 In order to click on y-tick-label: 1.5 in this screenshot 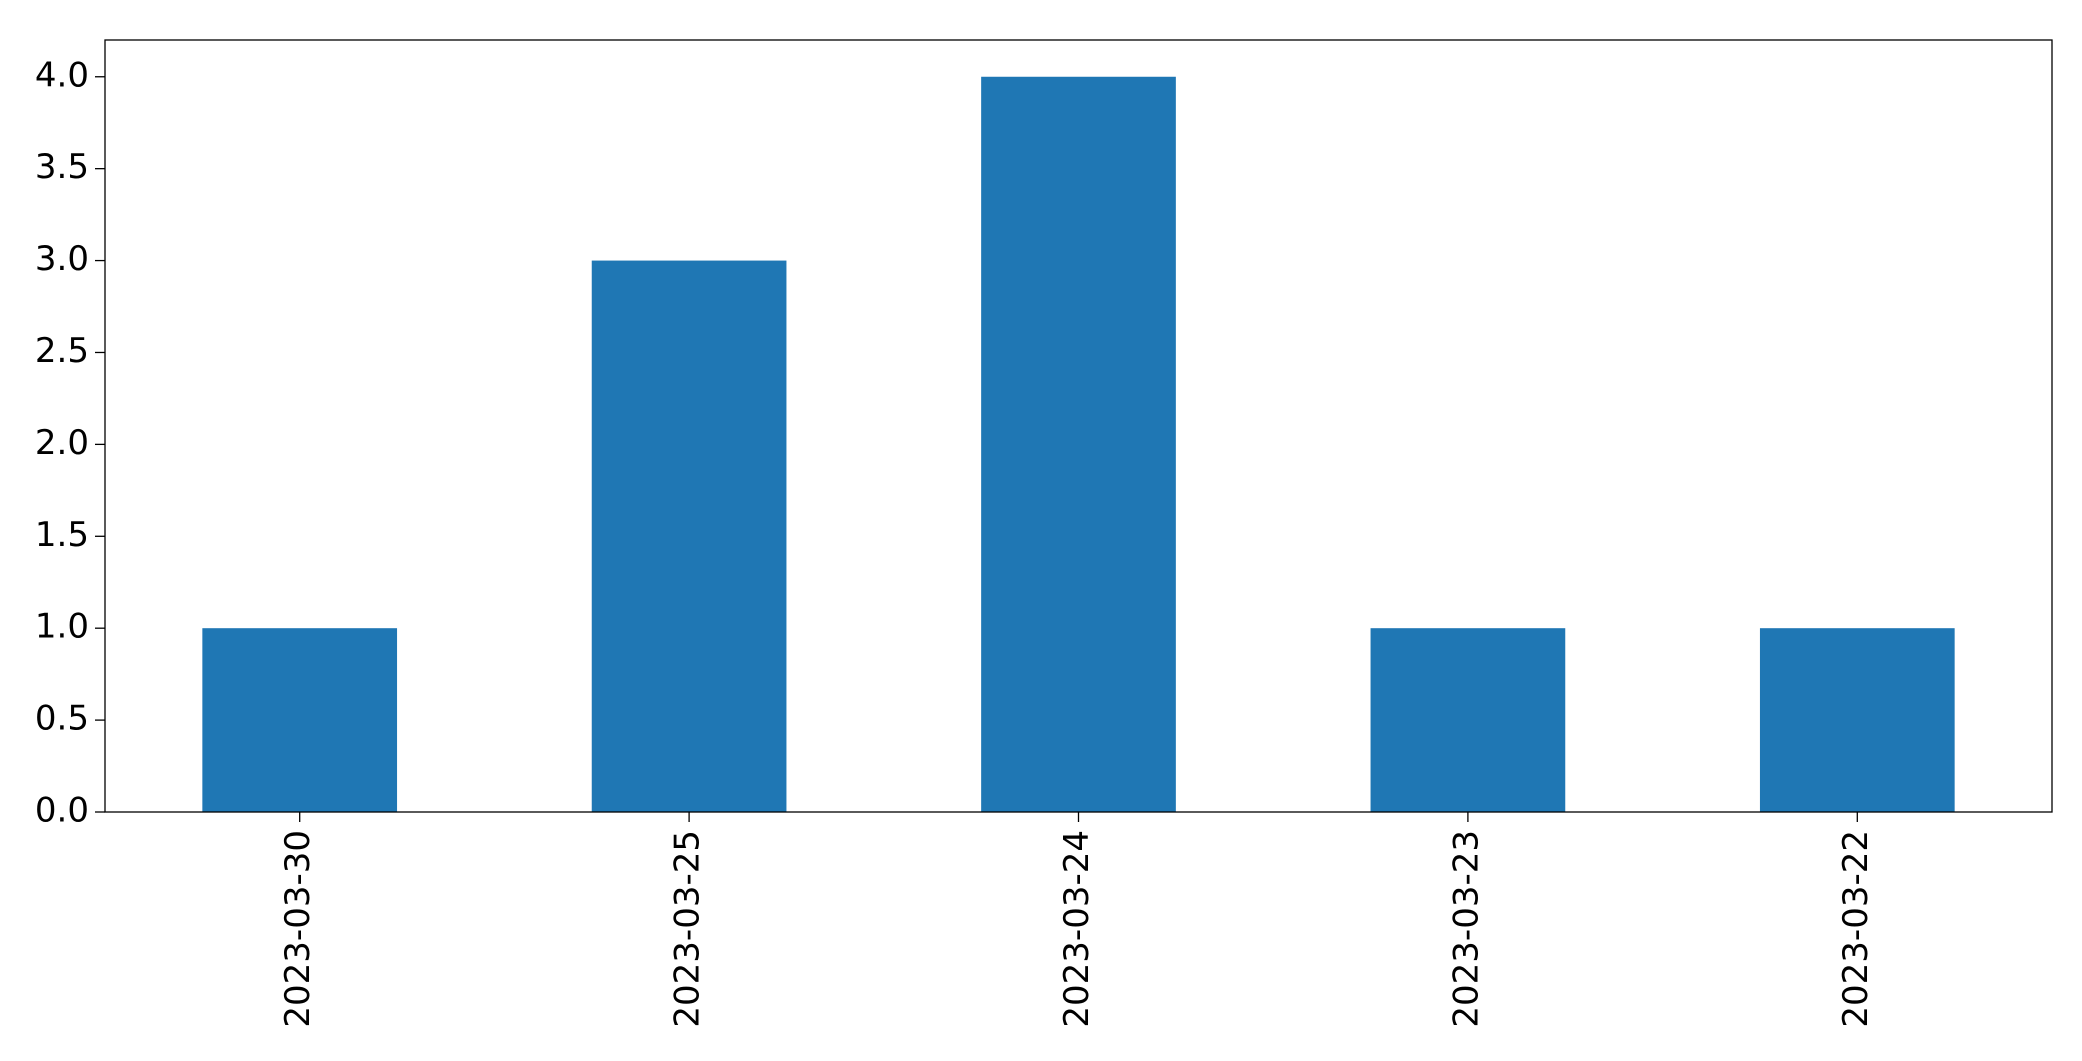, I will do `click(62, 535)`.